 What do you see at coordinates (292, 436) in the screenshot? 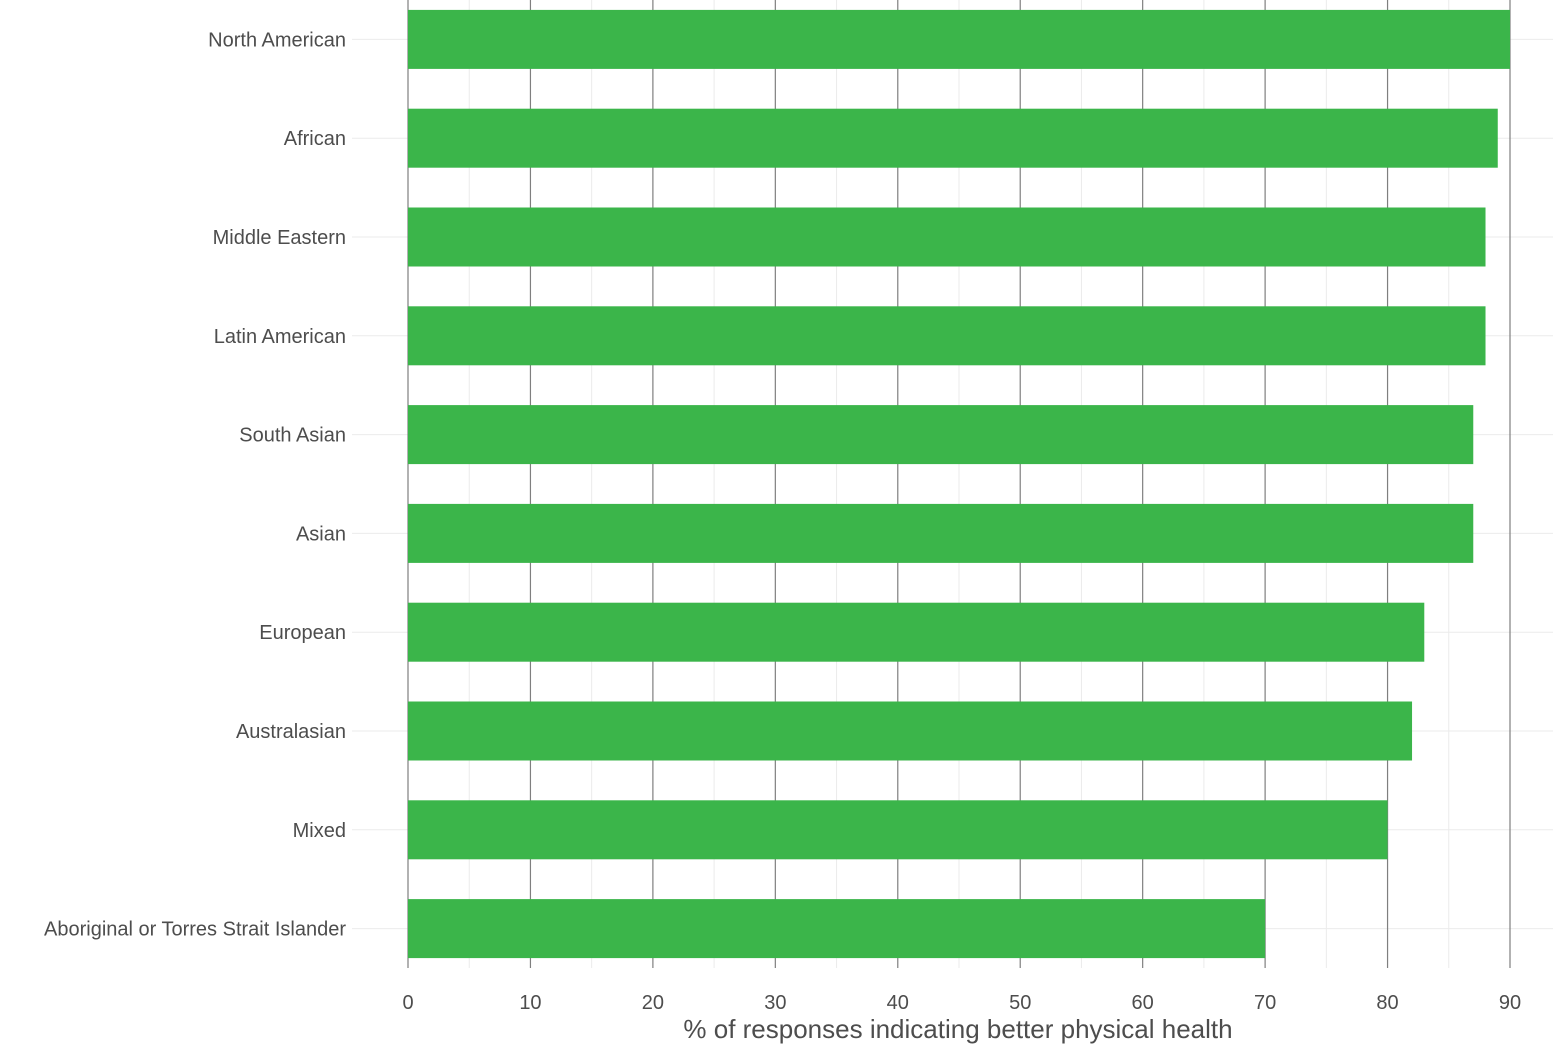
I see `category-label: South Asian` at bounding box center [292, 436].